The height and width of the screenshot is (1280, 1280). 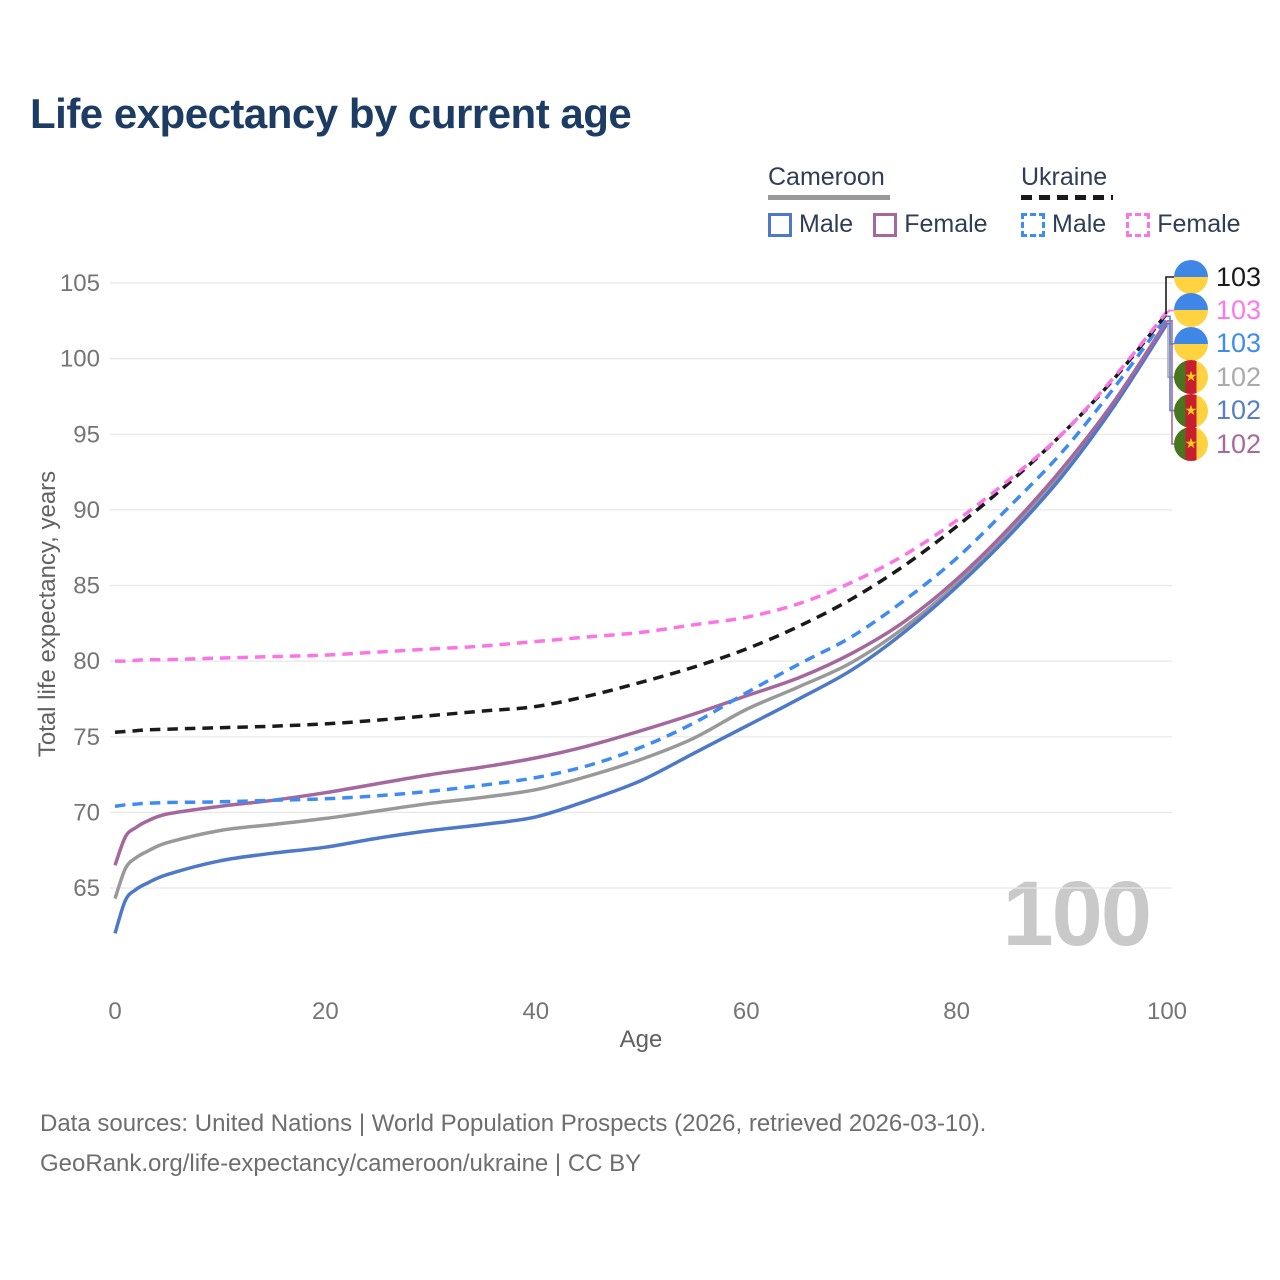 I want to click on end-label-cameroon-female: 102, so click(x=1217, y=444).